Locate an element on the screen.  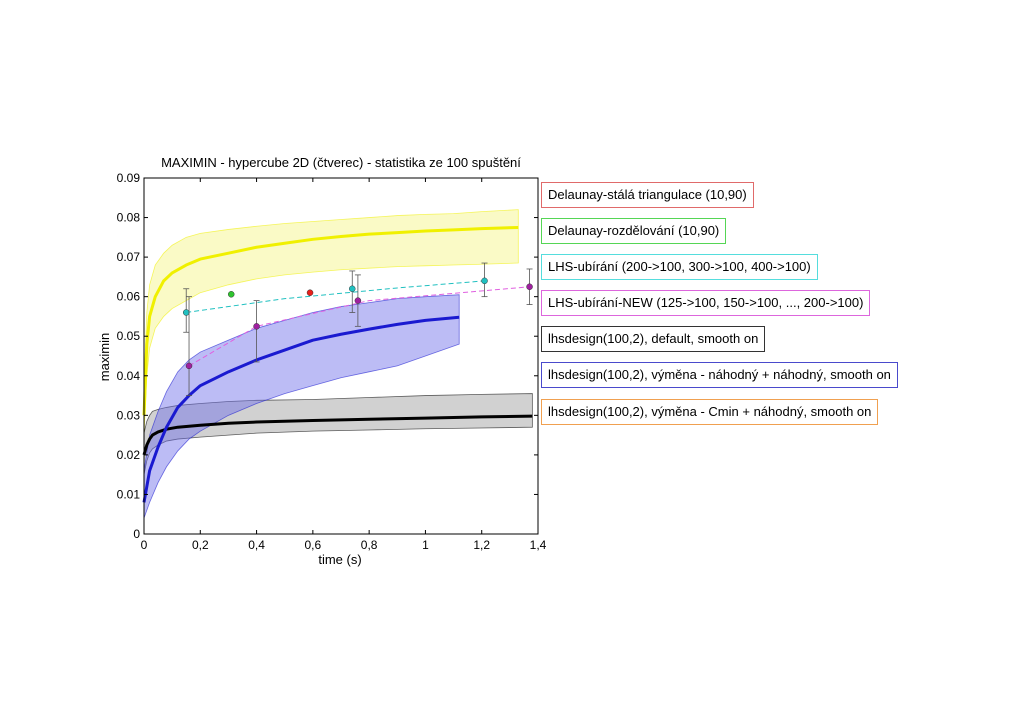
y-axis-label: maximin is located at coordinates (104, 357).